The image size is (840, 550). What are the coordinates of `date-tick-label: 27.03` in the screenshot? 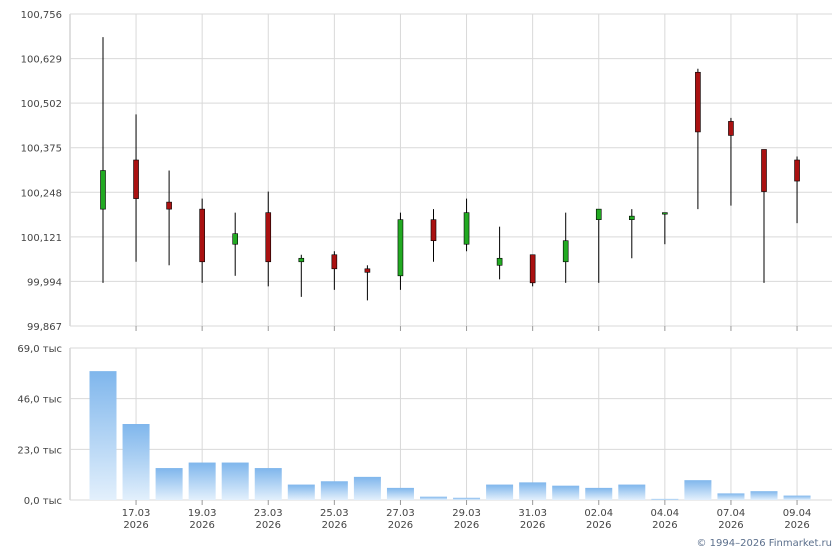 It's located at (400, 513).